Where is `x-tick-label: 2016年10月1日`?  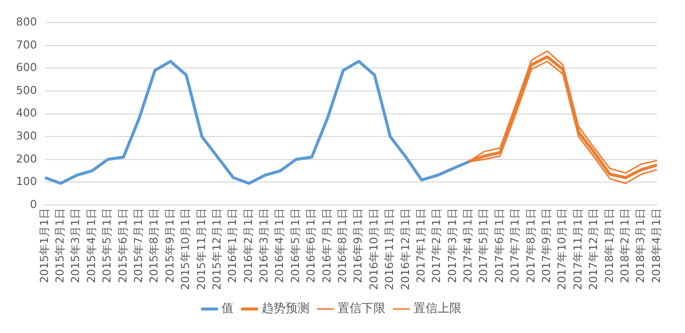 x-tick-label: 2016年10月1日 is located at coordinates (373, 249).